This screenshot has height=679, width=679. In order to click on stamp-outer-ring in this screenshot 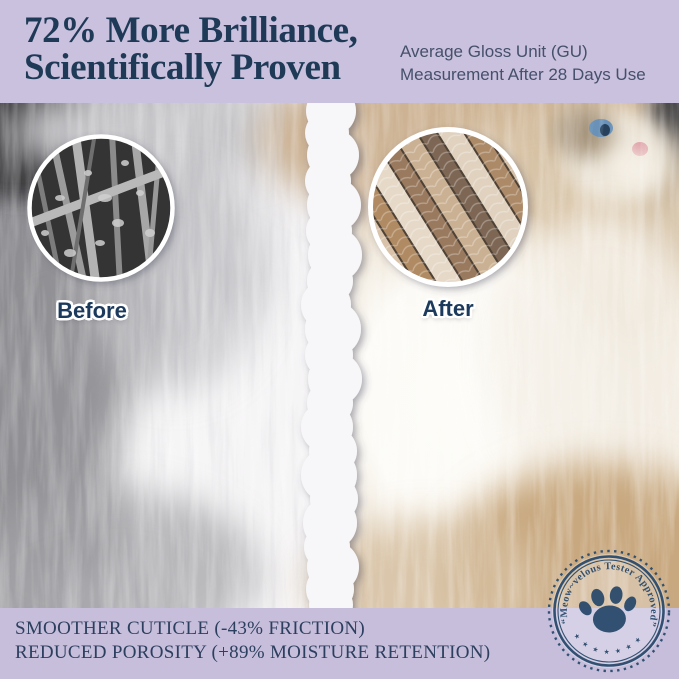, I will do `click(609, 611)`.